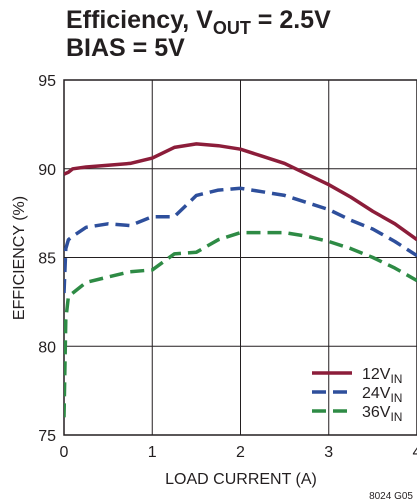 This screenshot has height=504, width=417. Describe the element at coordinates (382, 376) in the screenshot. I see `legend-label: 12VIN` at that location.